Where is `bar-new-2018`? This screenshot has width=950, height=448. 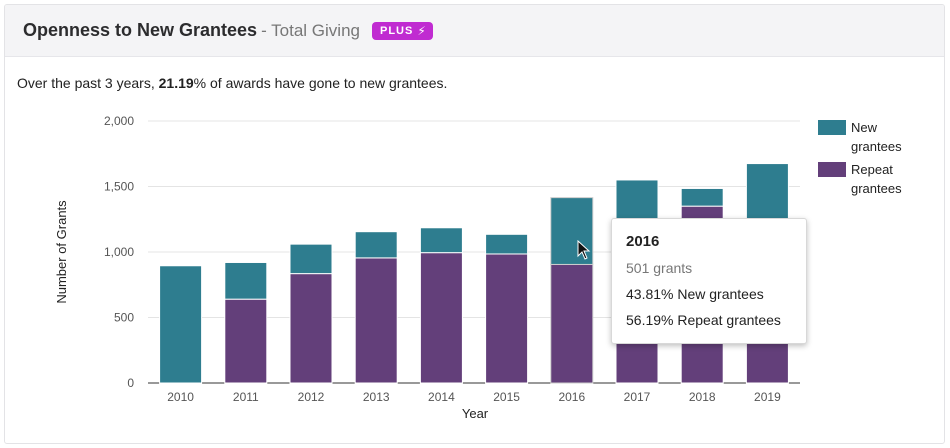
bar-new-2018 is located at coordinates (702, 197).